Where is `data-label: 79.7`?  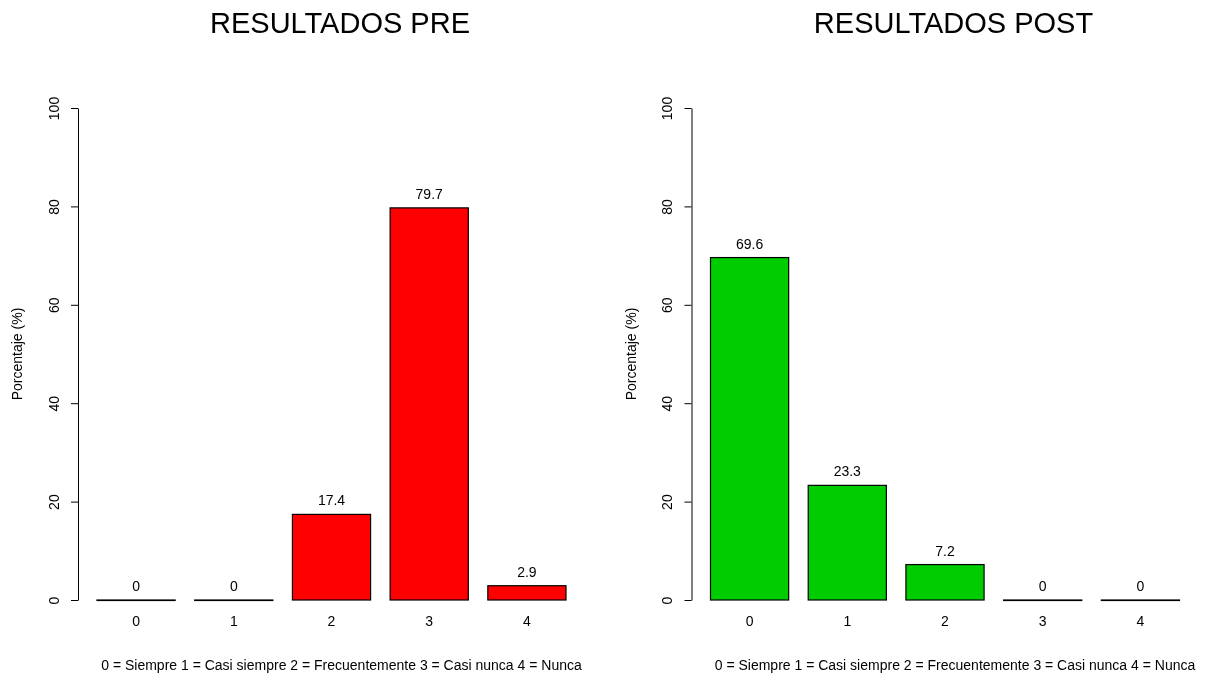 data-label: 79.7 is located at coordinates (429, 193).